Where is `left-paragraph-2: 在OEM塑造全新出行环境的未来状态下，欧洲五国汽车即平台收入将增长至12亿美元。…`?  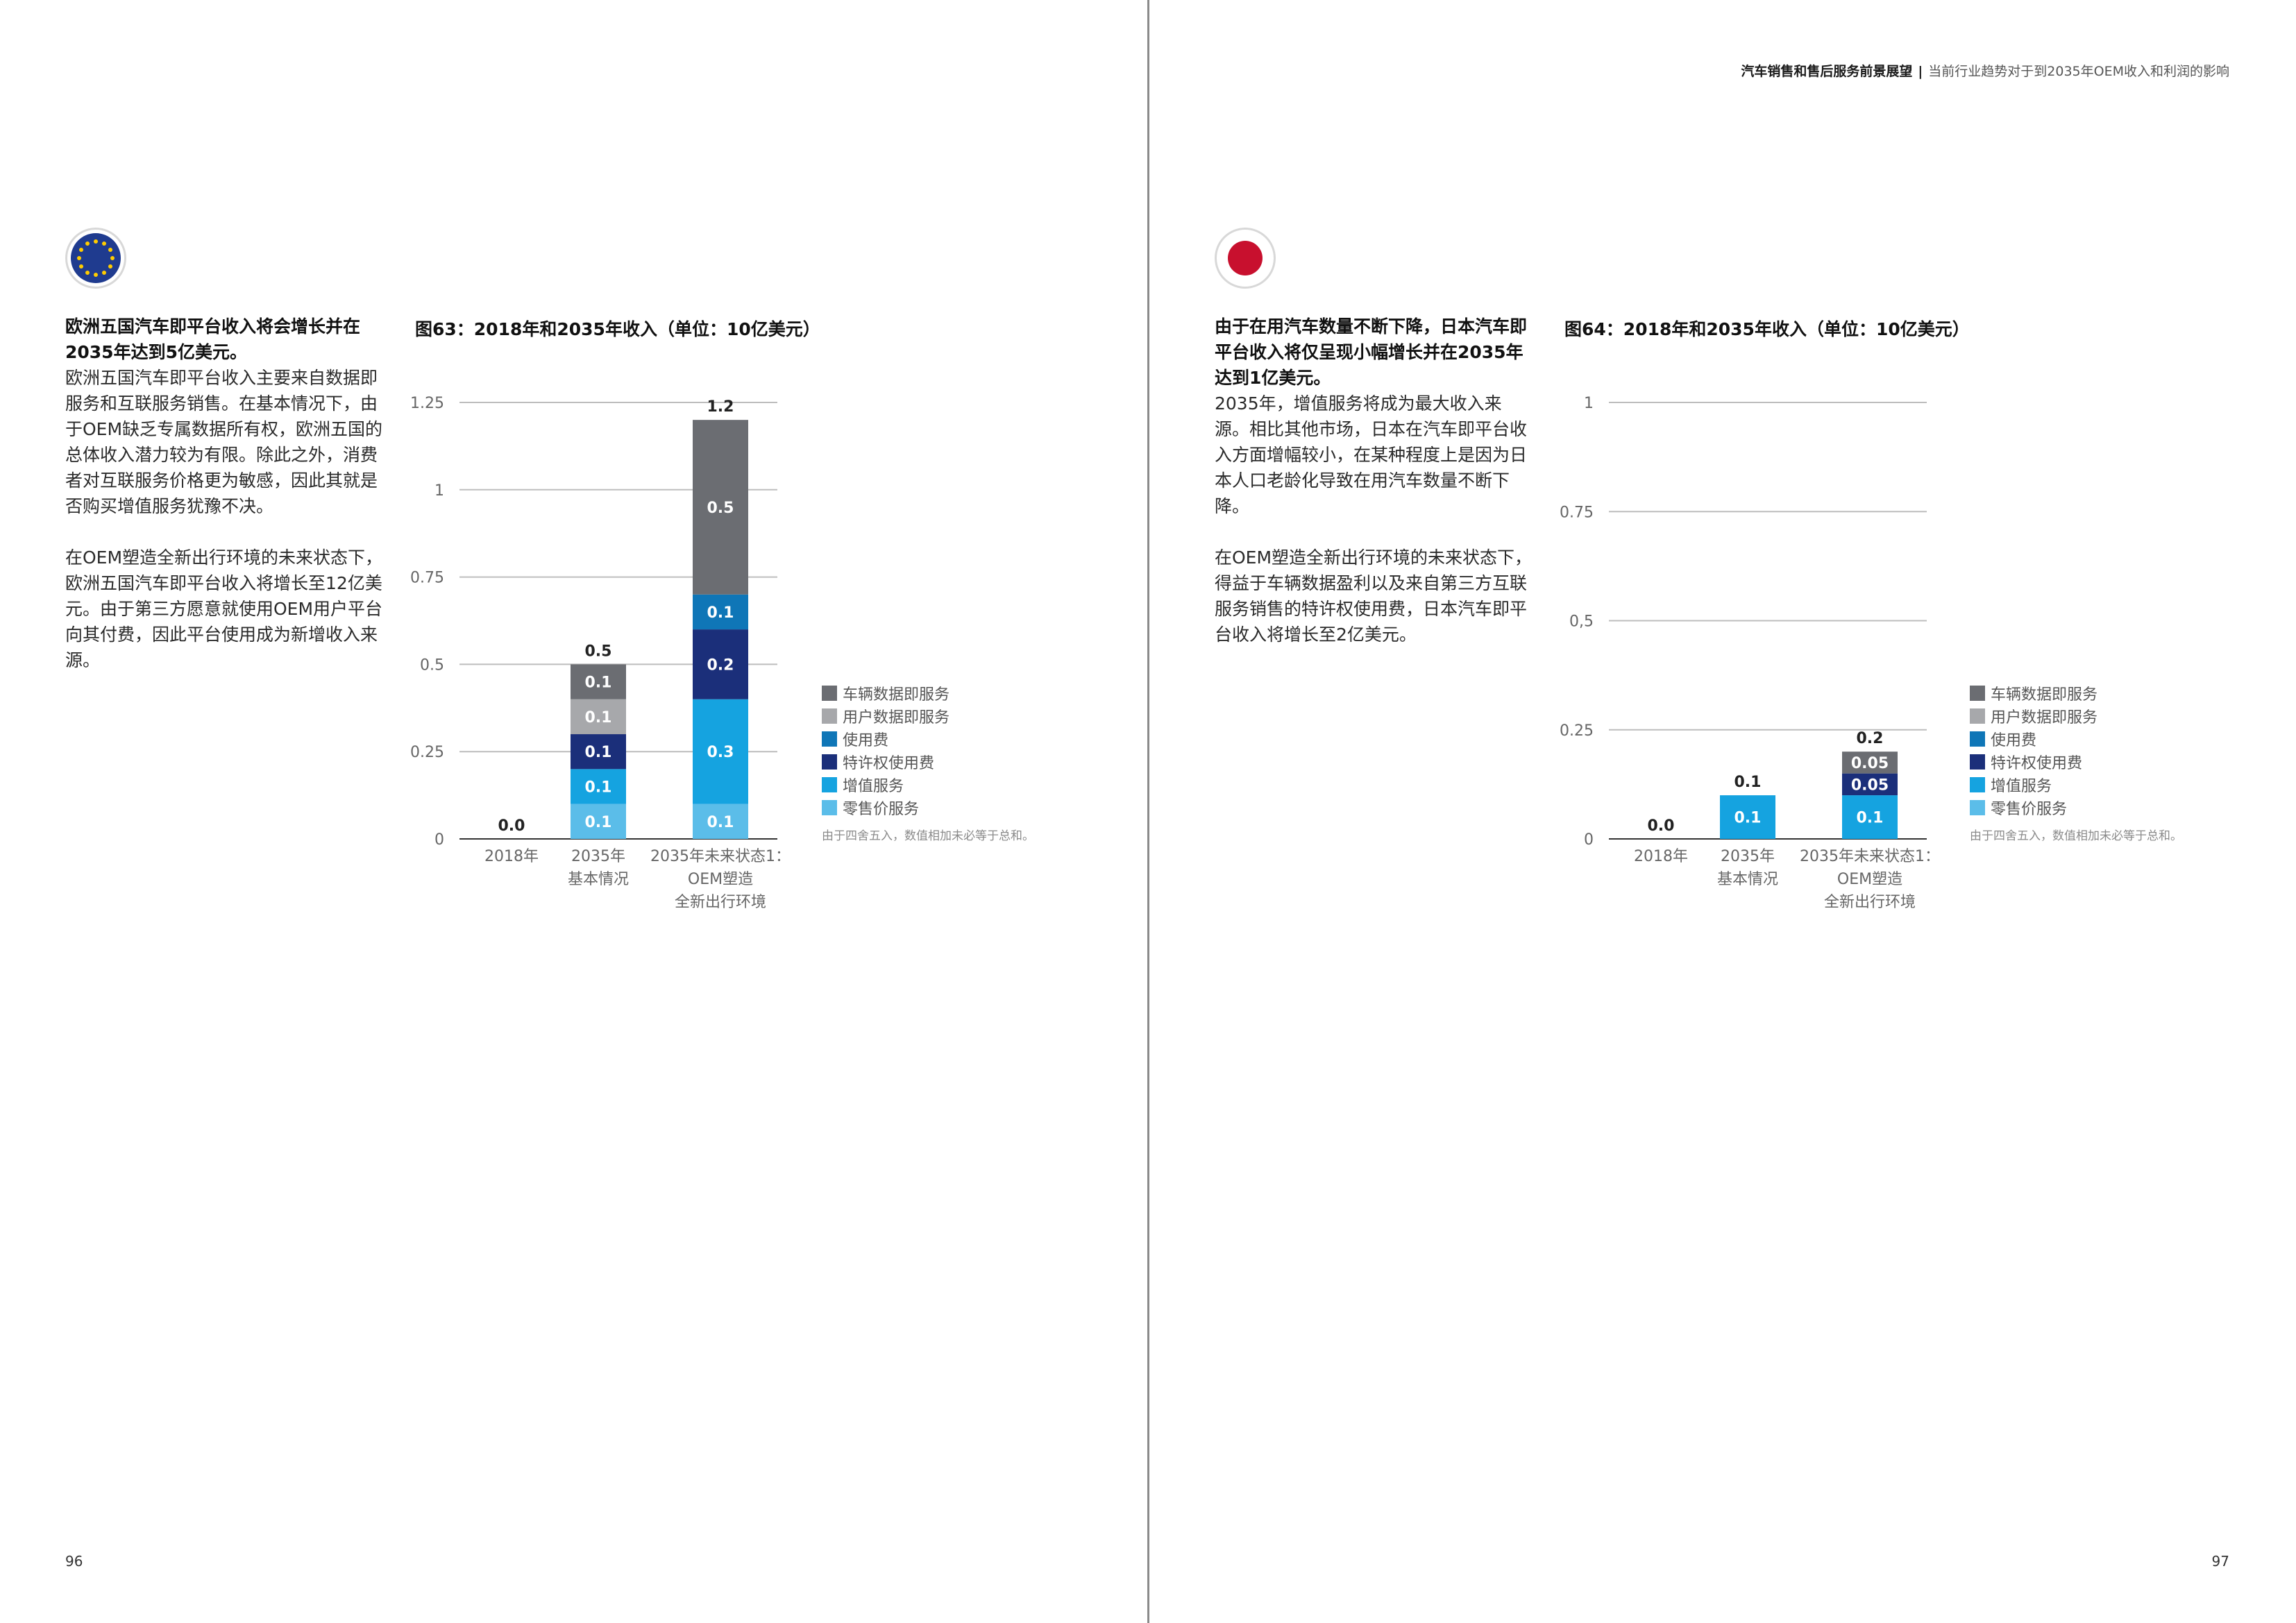 left-paragraph-2: 在OEM塑造全新出行环境的未来状态下，欧洲五国汽车即平台收入将增长至12亿美元。… is located at coordinates (224, 608).